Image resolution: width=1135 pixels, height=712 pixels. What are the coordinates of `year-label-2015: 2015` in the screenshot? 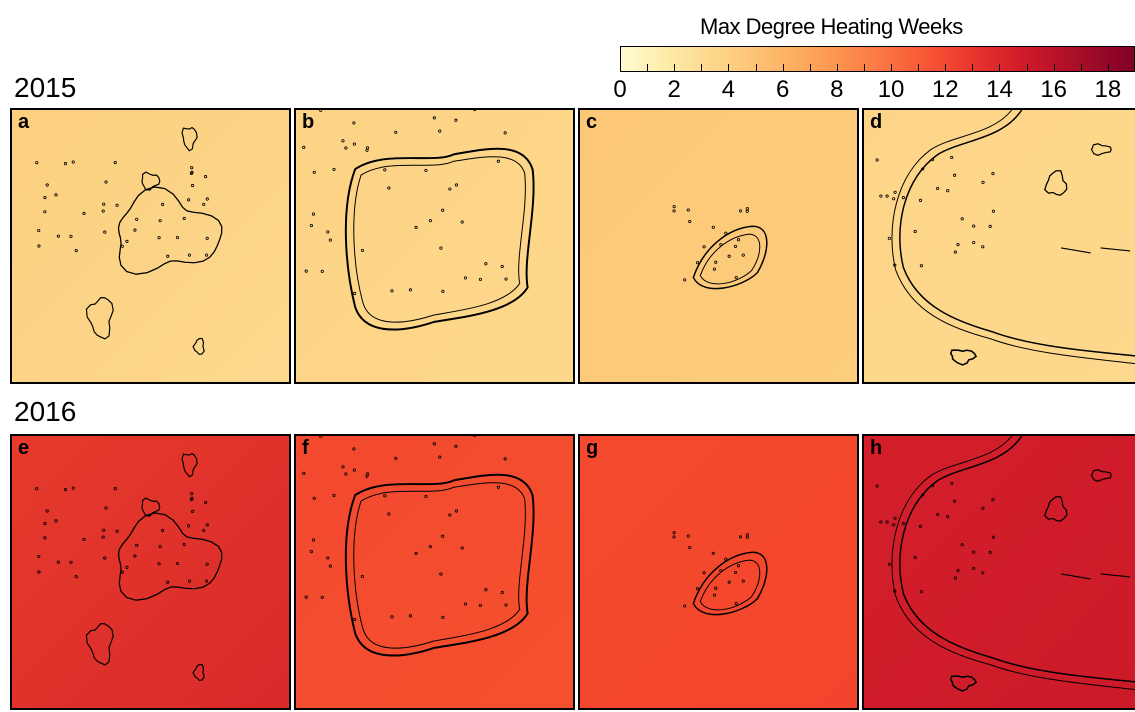 It's located at (45, 87).